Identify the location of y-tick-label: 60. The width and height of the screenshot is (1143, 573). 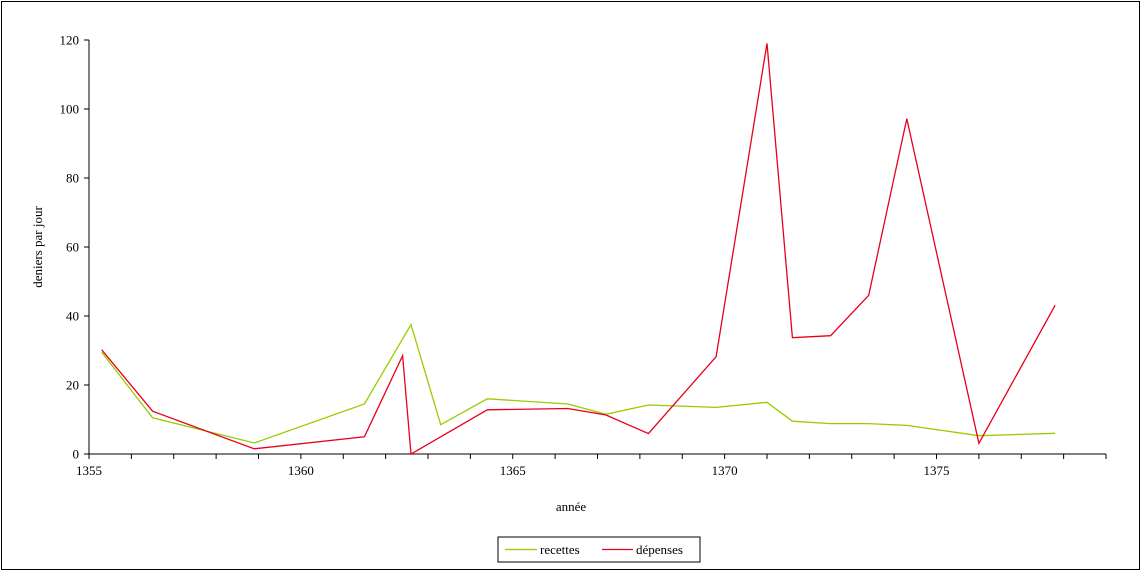
(72, 247).